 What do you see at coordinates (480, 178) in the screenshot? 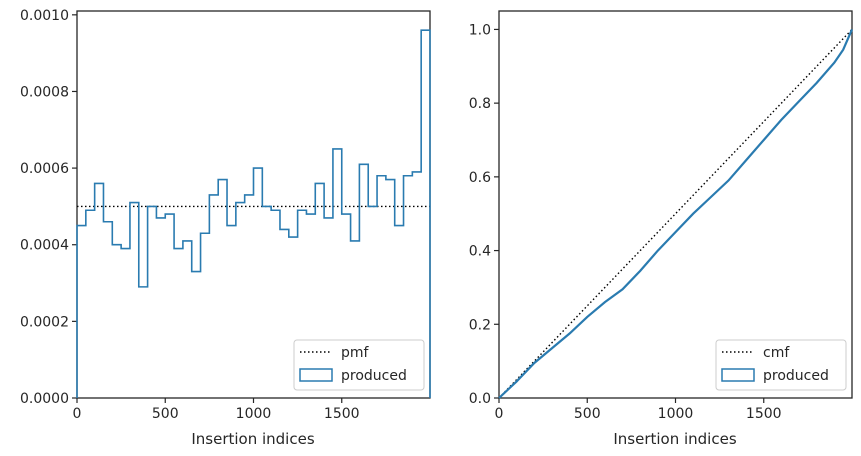
I see `right-y-tick-label: 0.6` at bounding box center [480, 178].